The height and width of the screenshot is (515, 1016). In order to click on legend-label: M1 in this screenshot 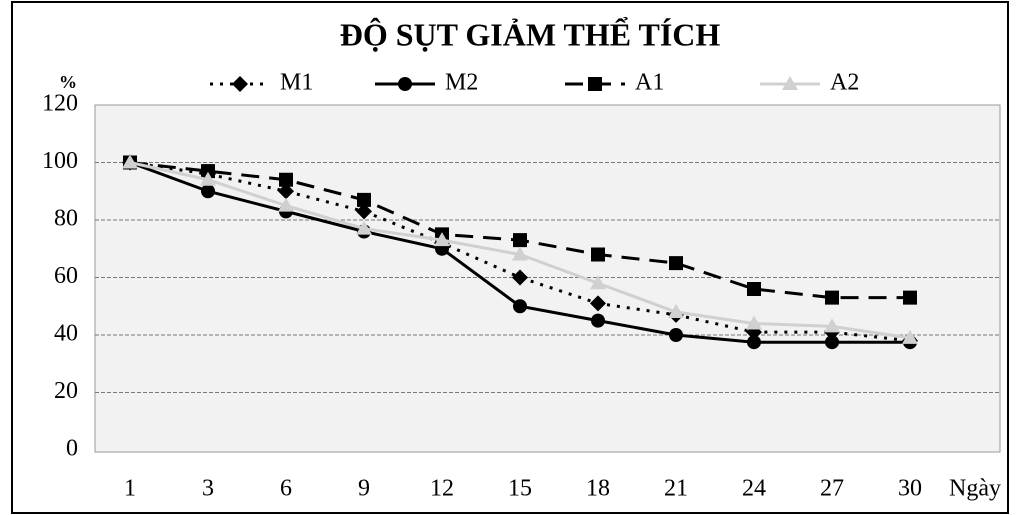, I will do `click(296, 83)`.